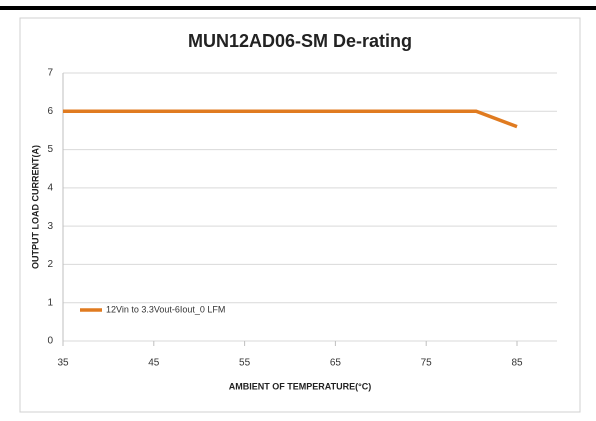 Image resolution: width=596 pixels, height=421 pixels. What do you see at coordinates (517, 363) in the screenshot?
I see `x-tick-label: 85` at bounding box center [517, 363].